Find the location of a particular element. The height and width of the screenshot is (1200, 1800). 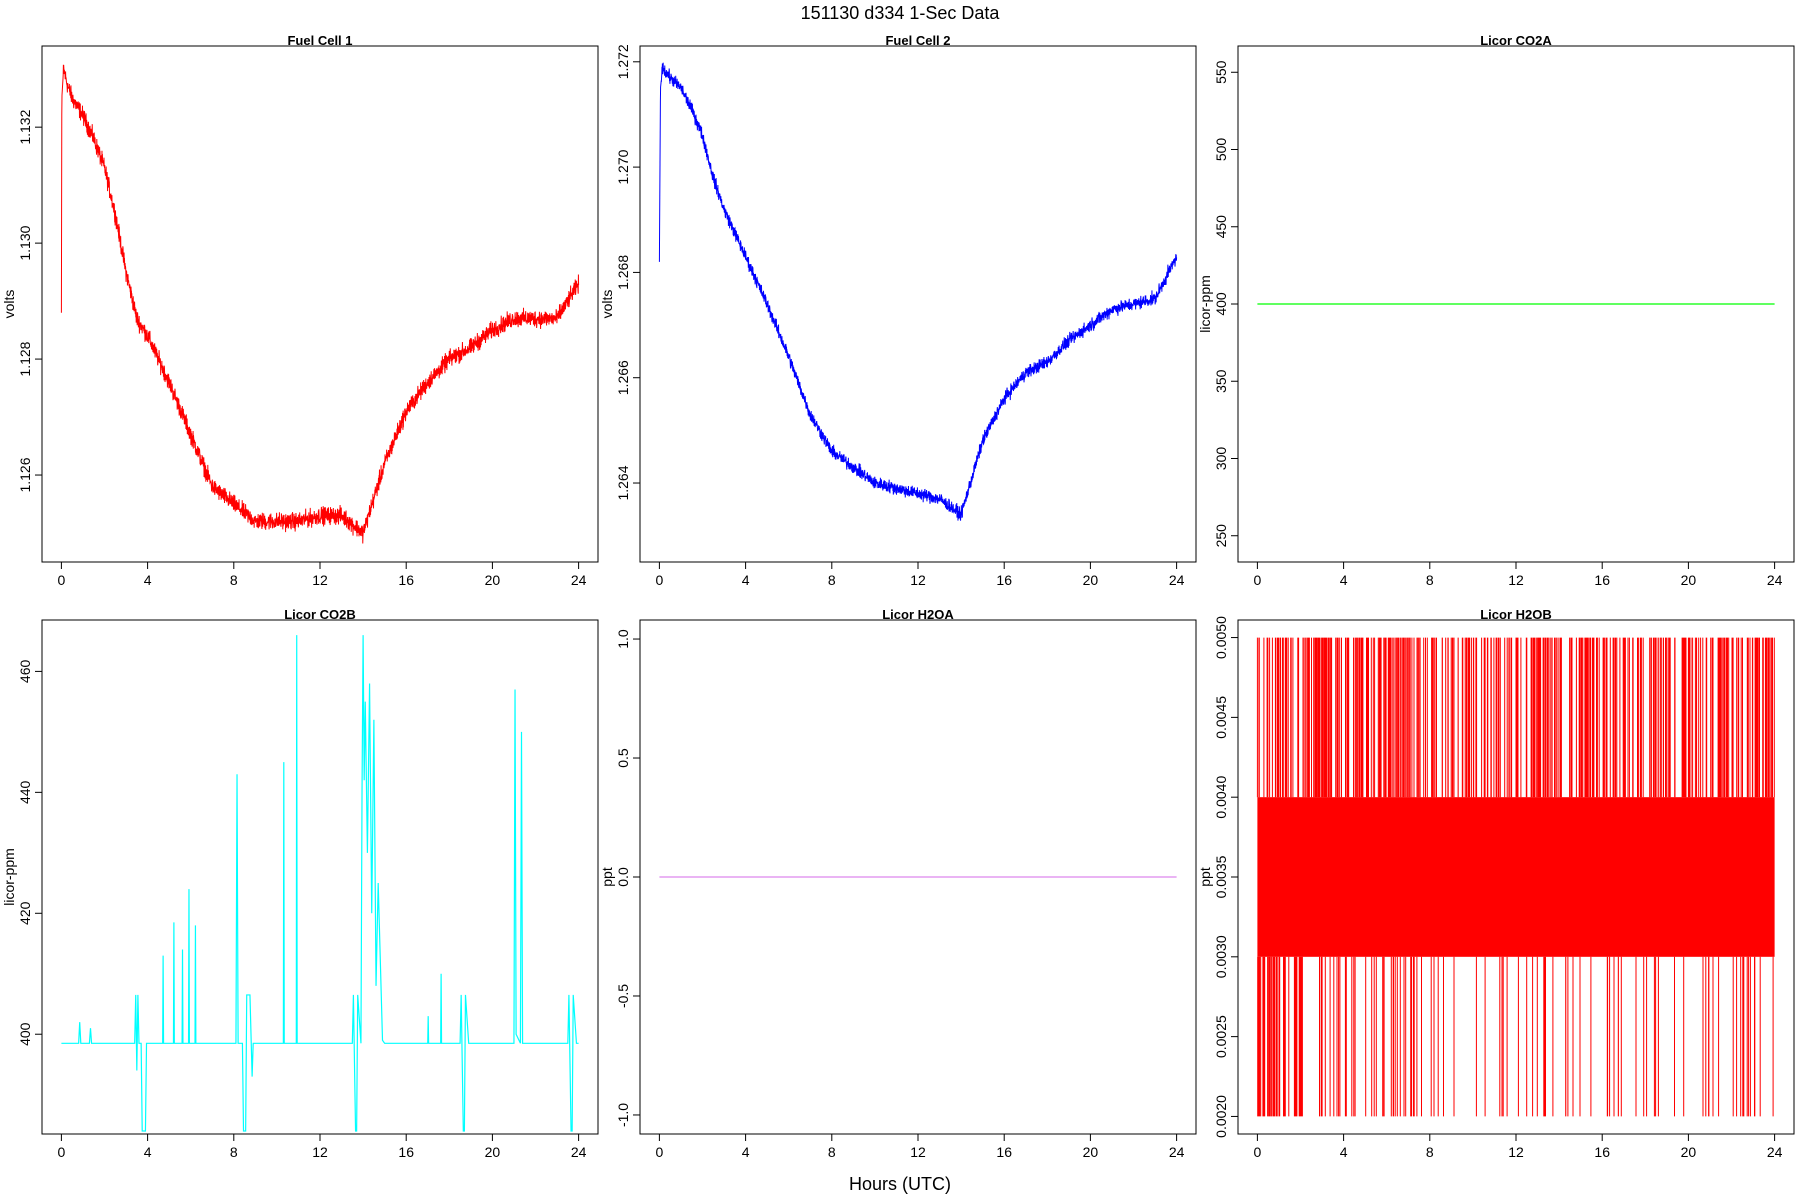

page-title: 151130 d334 1-Sec Data is located at coordinates (901, 13).